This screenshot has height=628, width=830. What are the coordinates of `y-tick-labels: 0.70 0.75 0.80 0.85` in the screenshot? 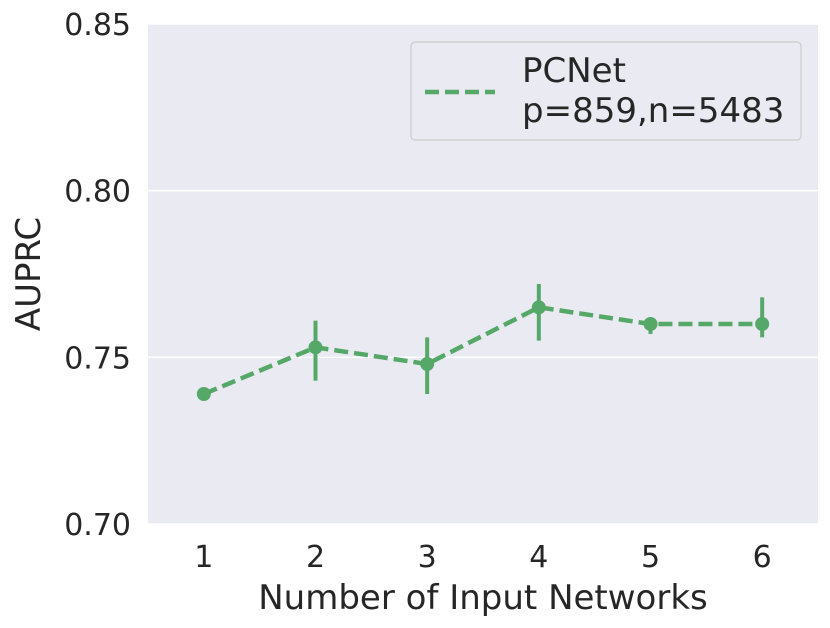 It's located at (97, 275).